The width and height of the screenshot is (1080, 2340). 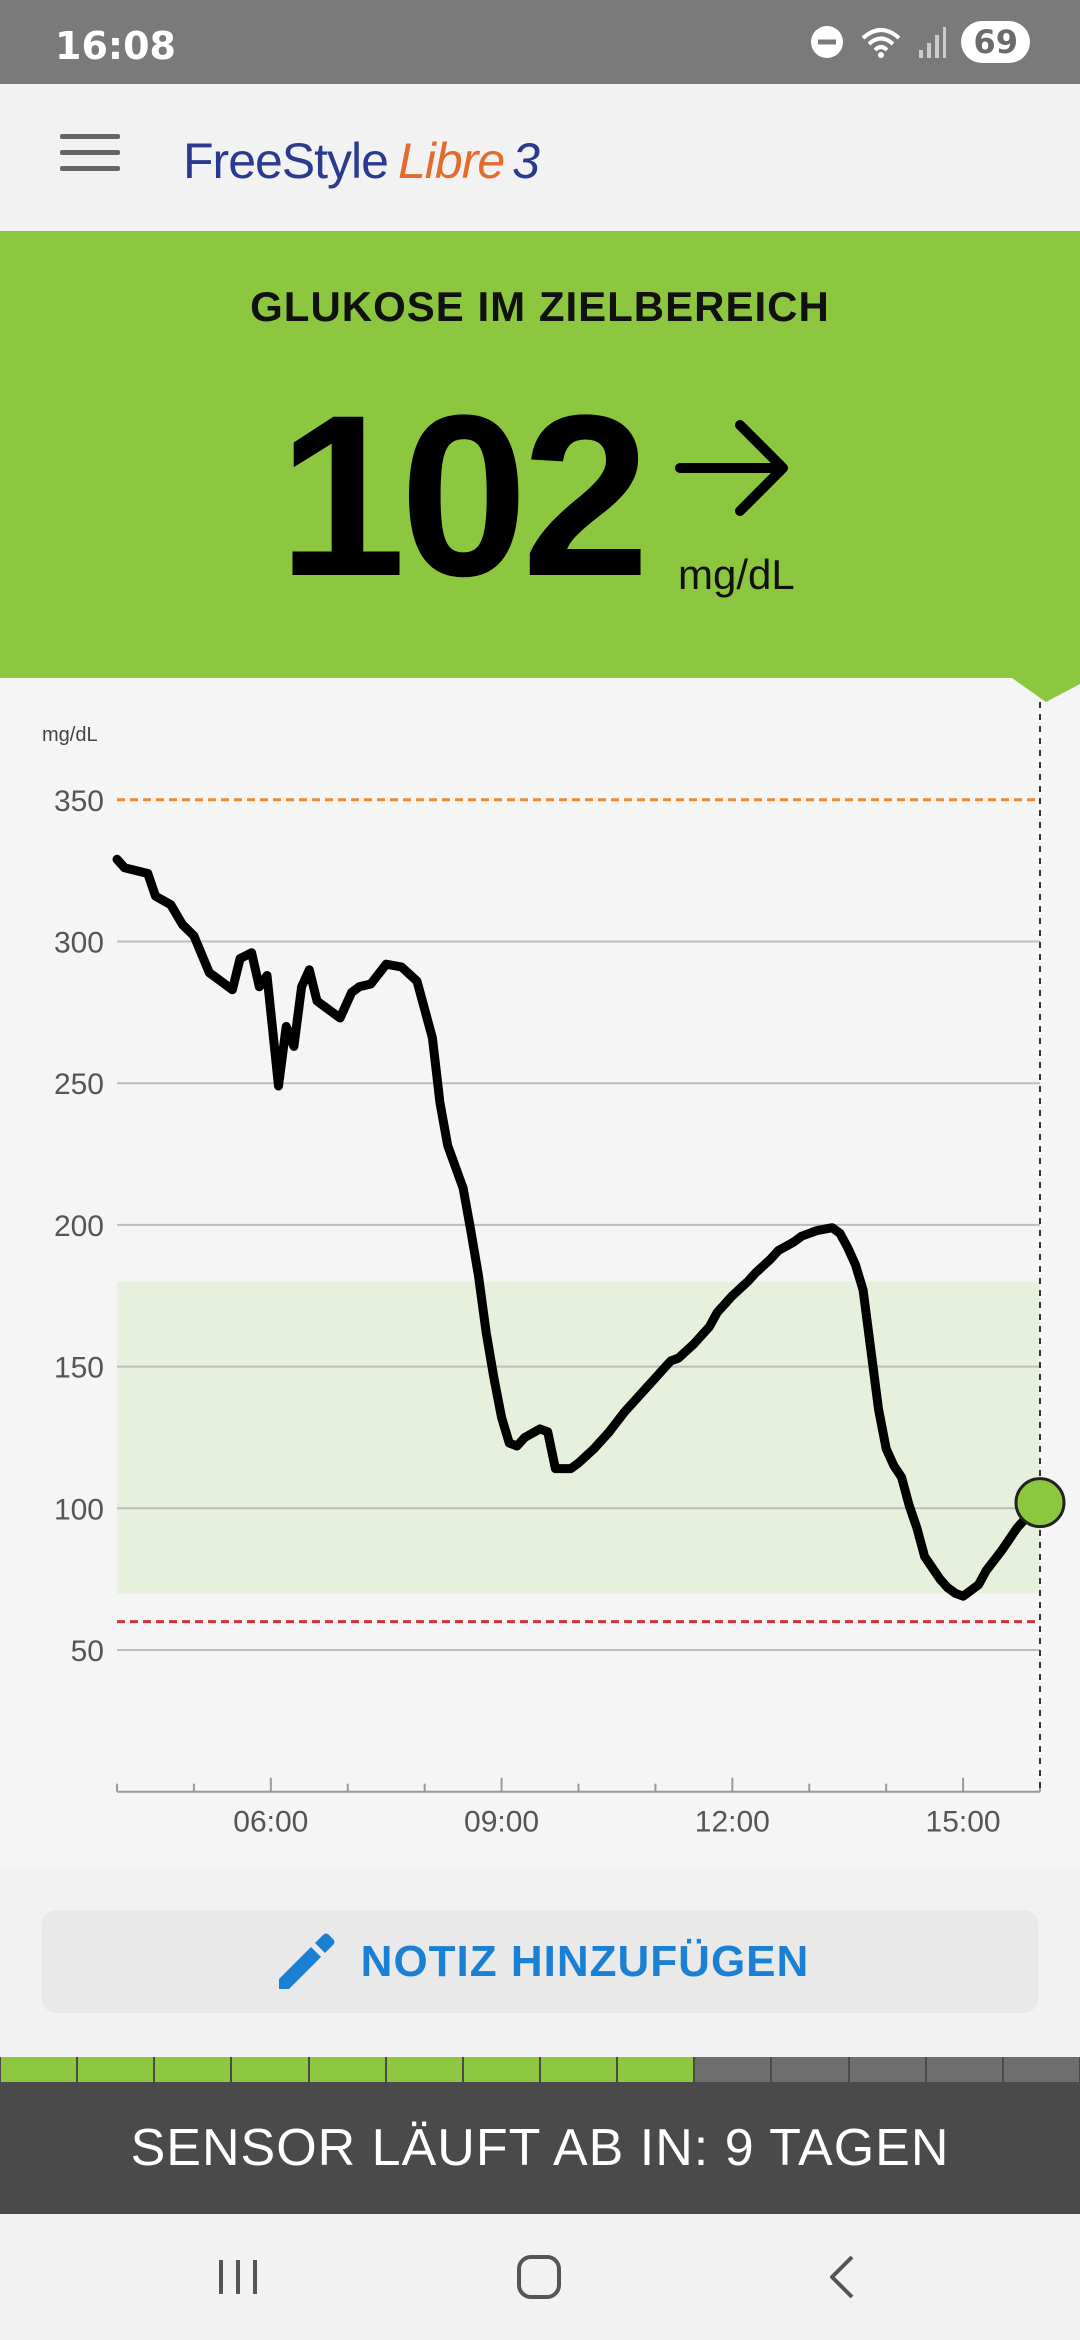 What do you see at coordinates (238, 2277) in the screenshot?
I see `recent-apps-icon` at bounding box center [238, 2277].